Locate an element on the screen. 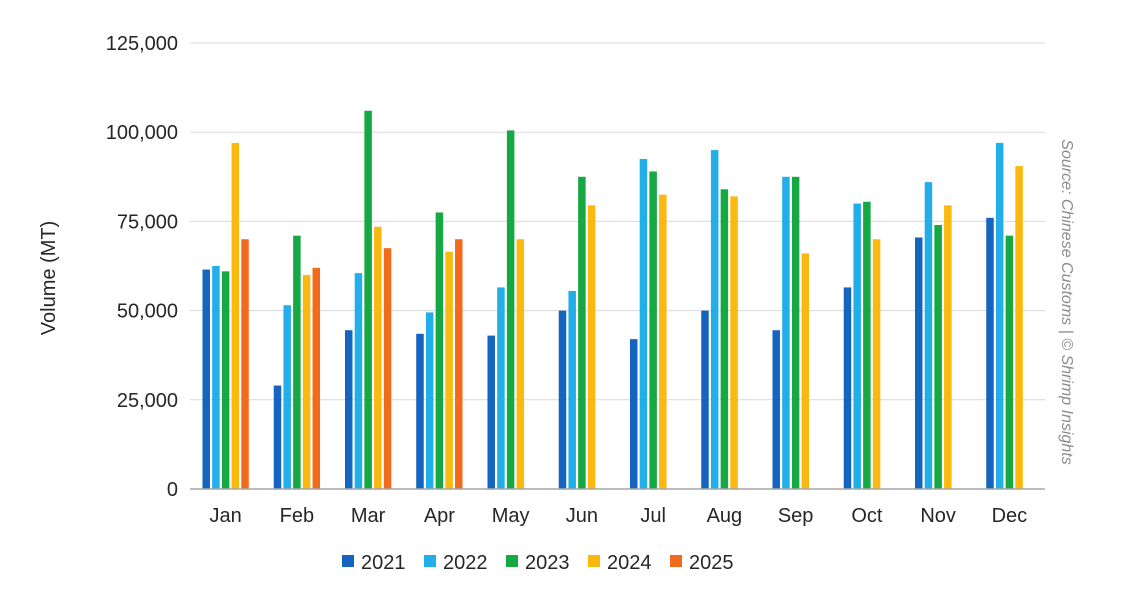 The height and width of the screenshot is (593, 1145). bar-2021-apr is located at coordinates (420, 411).